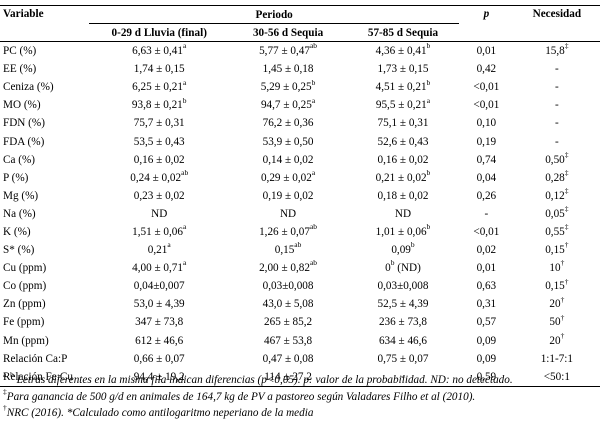 The width and height of the screenshot is (600, 426). I want to click on cell-period-3-value: 0,21 ± 0,02, so click(401, 177).